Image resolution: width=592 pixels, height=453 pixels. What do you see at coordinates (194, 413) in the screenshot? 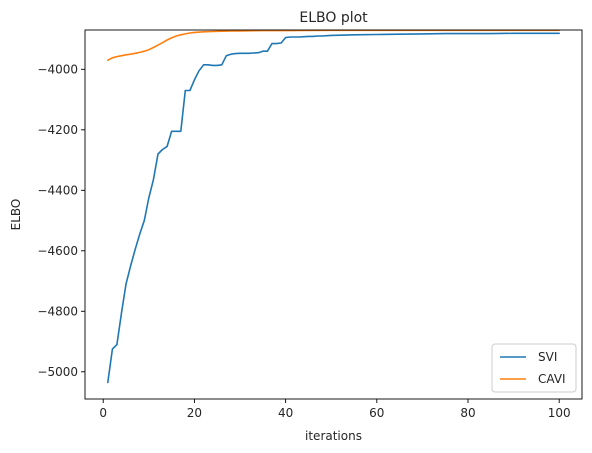
I see `x-tick-label: 20` at bounding box center [194, 413].